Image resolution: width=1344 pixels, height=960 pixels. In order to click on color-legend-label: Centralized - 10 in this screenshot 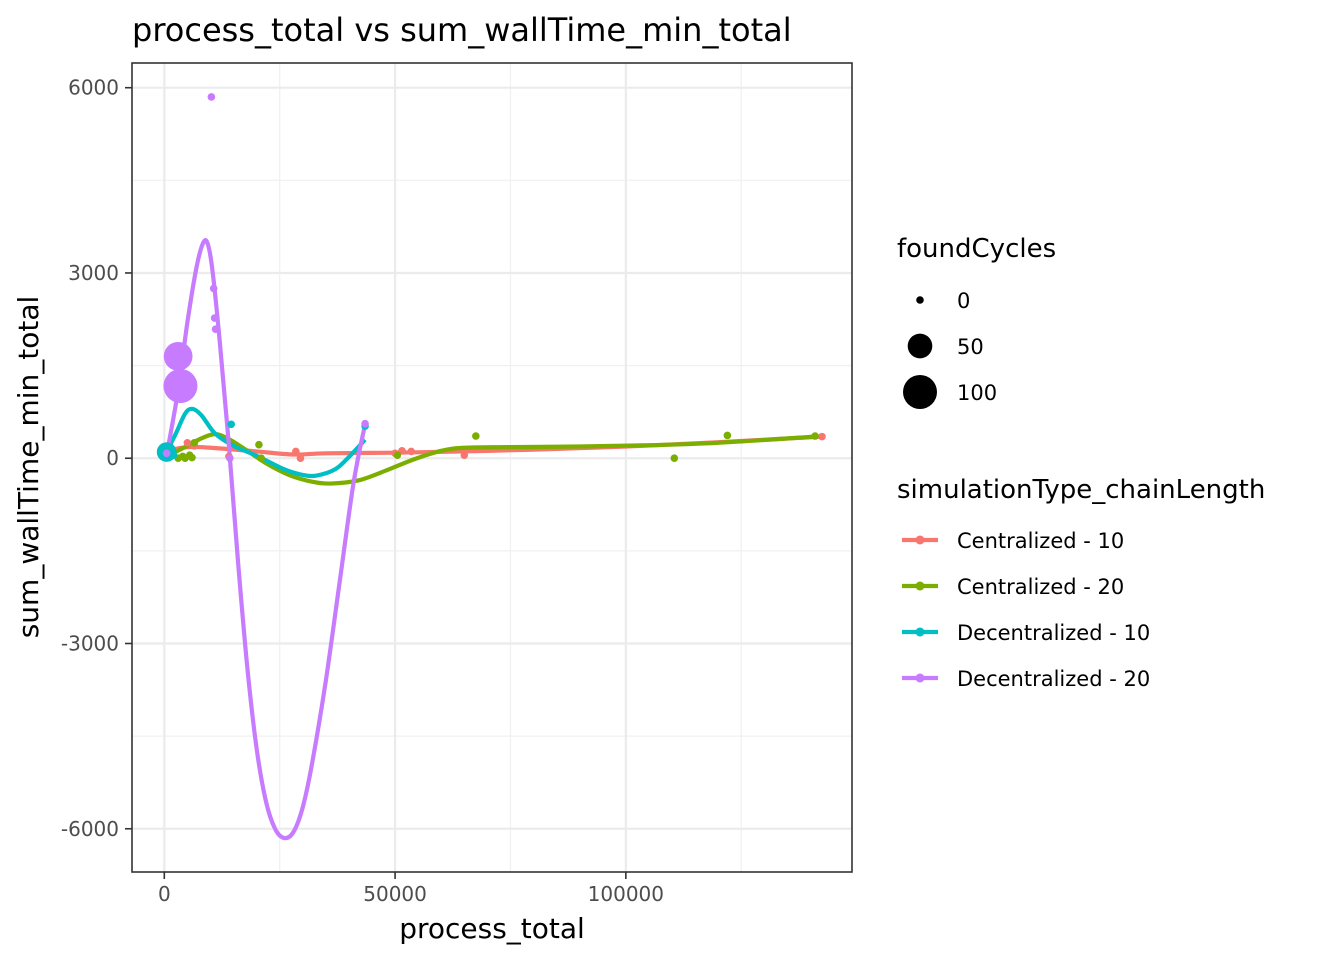, I will do `click(1040, 541)`.